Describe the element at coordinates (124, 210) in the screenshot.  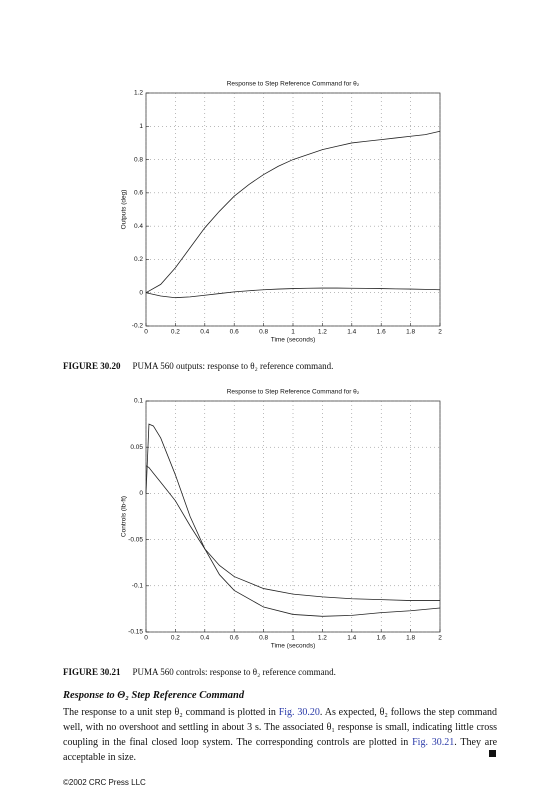
I see `y-axis-label: Outputs (deg)` at that location.